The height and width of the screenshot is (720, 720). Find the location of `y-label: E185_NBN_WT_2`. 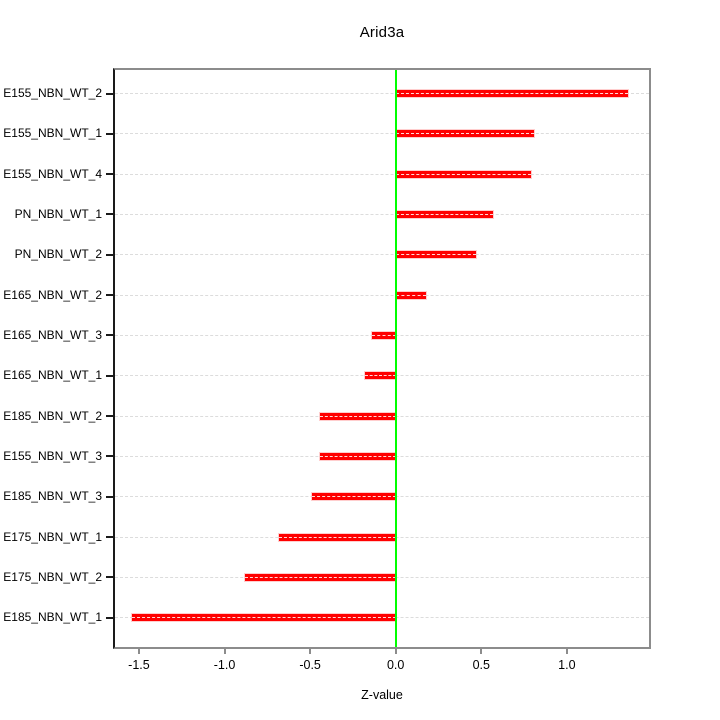

y-label: E185_NBN_WT_2 is located at coordinates (52, 415).